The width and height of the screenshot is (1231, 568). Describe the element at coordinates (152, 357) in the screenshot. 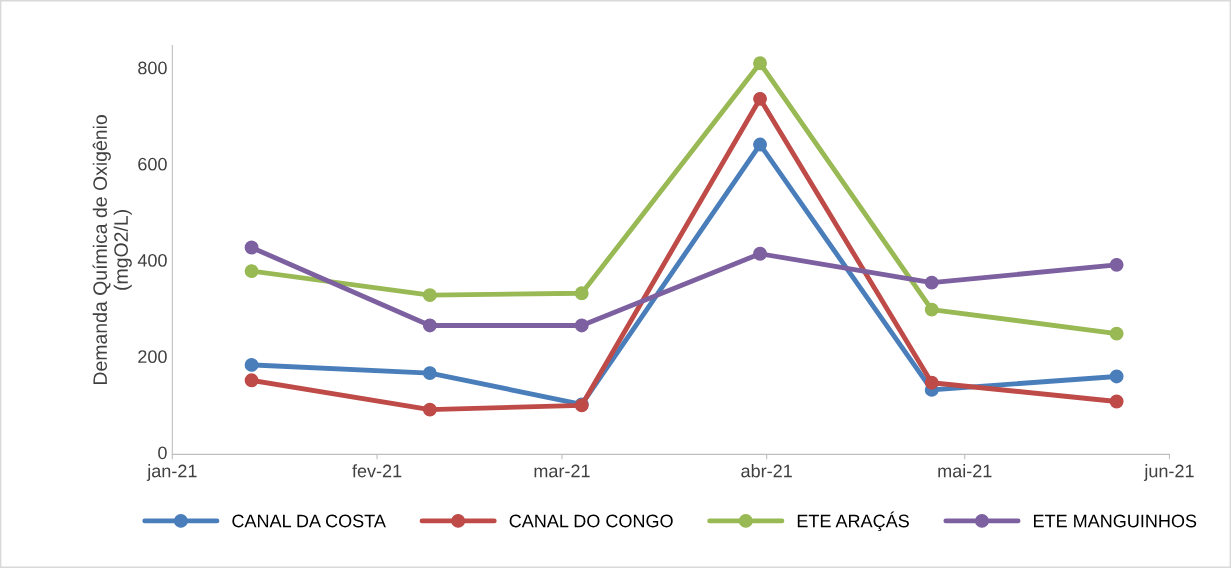

I see `y-tick-label: 200` at that location.